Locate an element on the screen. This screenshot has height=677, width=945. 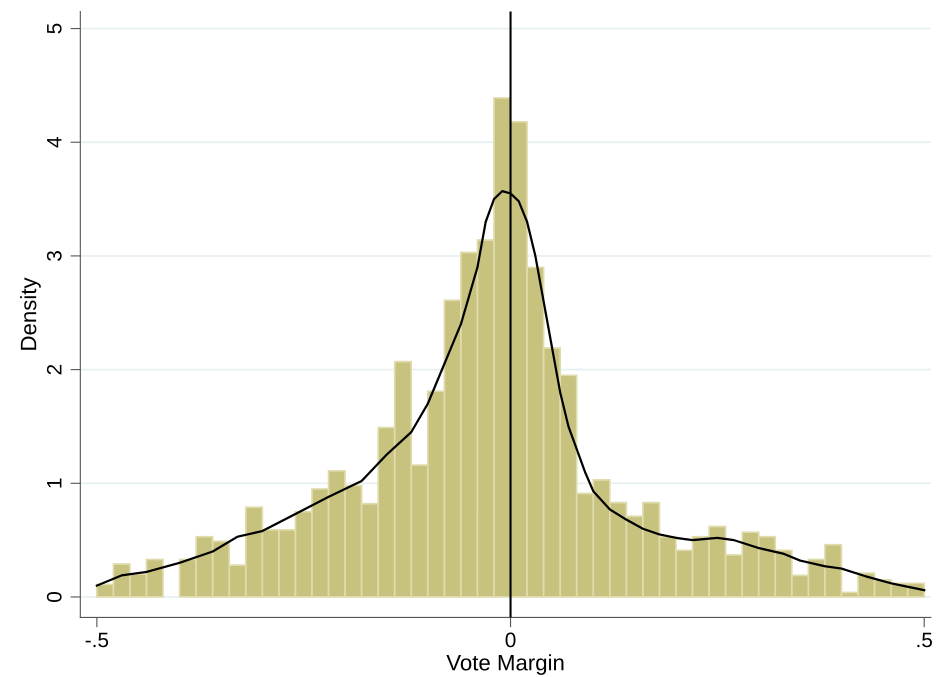
x-tick-label: 0 is located at coordinates (511, 640).